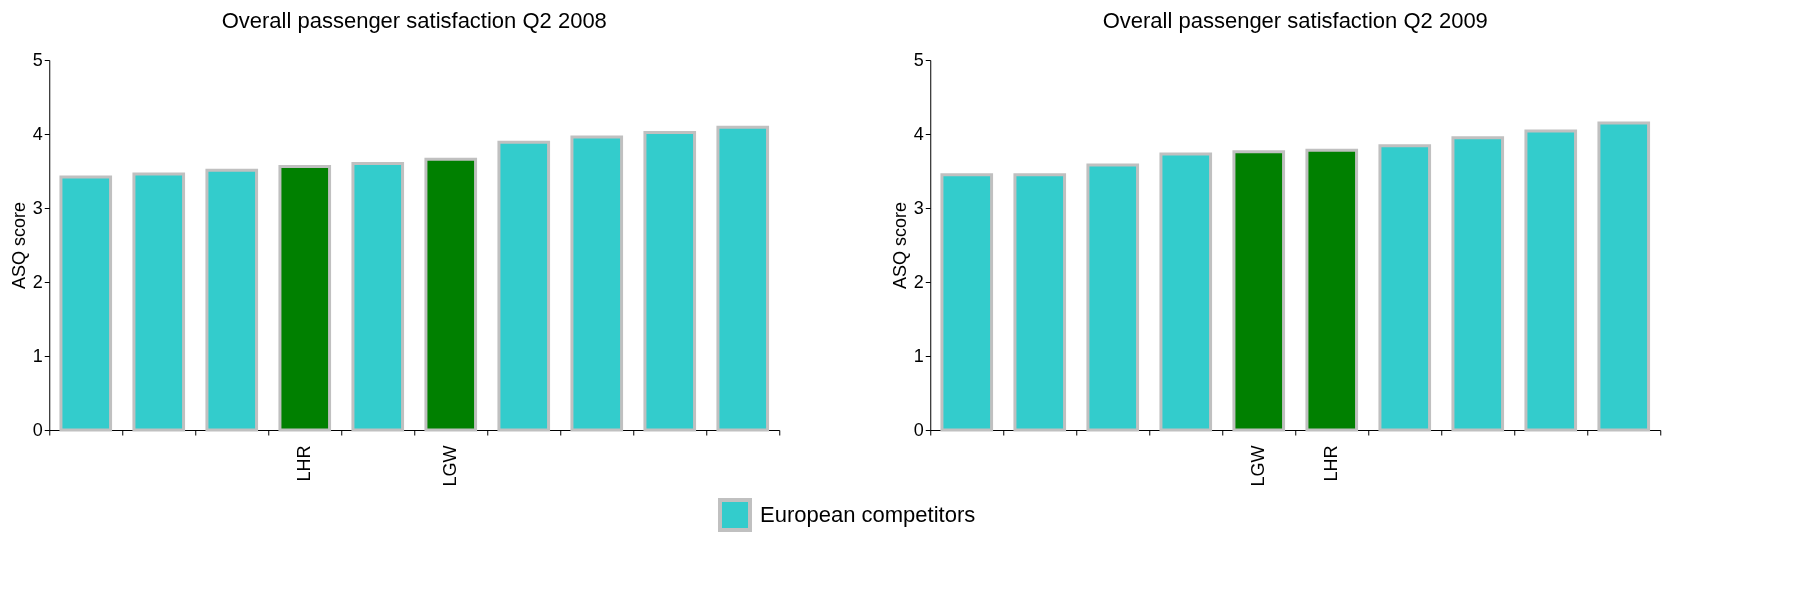  Describe the element at coordinates (868, 514) in the screenshot. I see `legend-label: European competitors` at that location.